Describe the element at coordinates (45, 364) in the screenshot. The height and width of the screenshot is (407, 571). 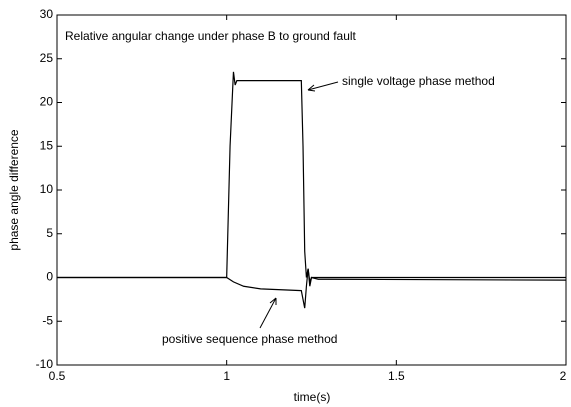
I see `y-tick-label: -10` at that location.